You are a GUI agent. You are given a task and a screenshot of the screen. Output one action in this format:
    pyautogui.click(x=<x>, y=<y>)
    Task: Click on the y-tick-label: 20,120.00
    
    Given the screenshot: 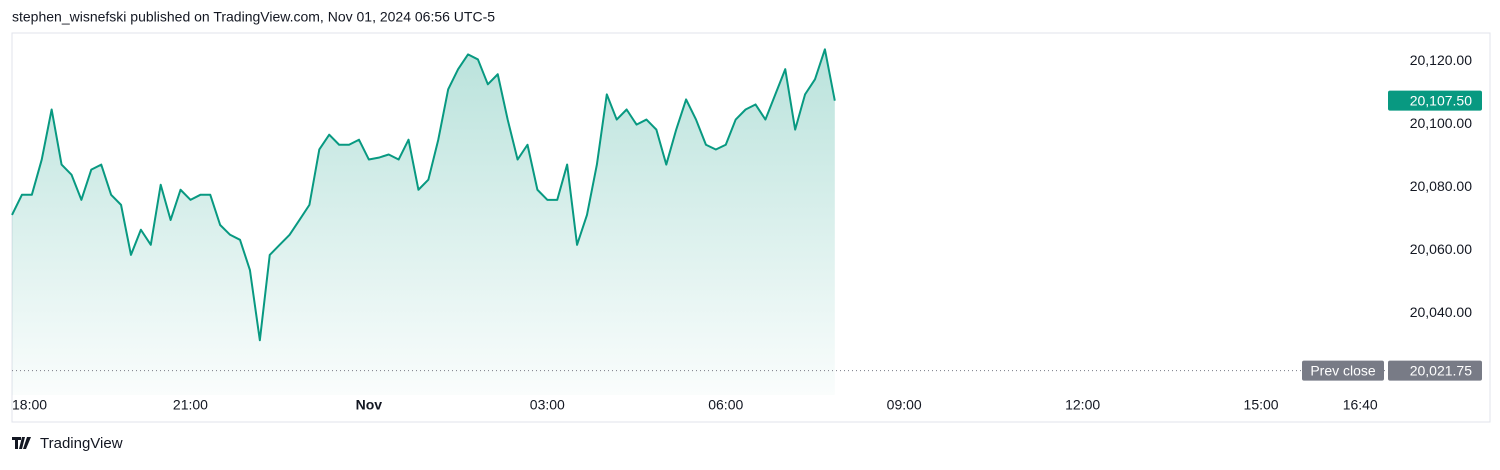 What is the action you would take?
    pyautogui.click(x=1441, y=60)
    